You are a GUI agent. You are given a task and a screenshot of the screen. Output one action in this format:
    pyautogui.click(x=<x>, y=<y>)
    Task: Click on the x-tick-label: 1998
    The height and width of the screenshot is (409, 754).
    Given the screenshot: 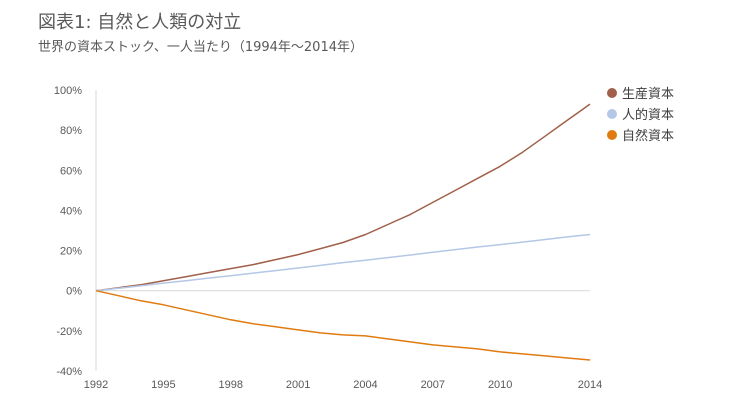 What is the action you would take?
    pyautogui.click(x=230, y=385)
    